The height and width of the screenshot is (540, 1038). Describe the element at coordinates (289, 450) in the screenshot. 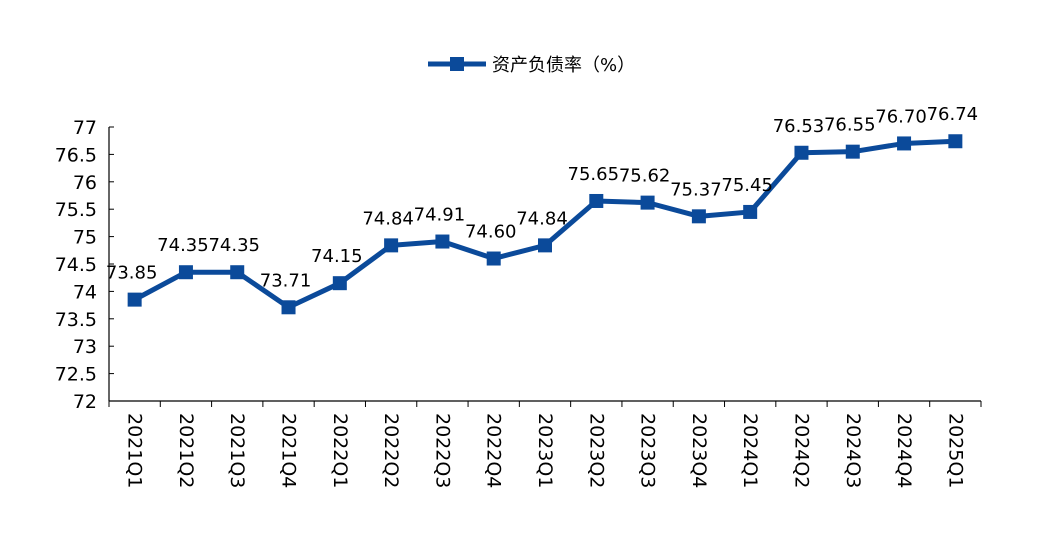

I see `x-tick-label: 2021Q4` at that location.